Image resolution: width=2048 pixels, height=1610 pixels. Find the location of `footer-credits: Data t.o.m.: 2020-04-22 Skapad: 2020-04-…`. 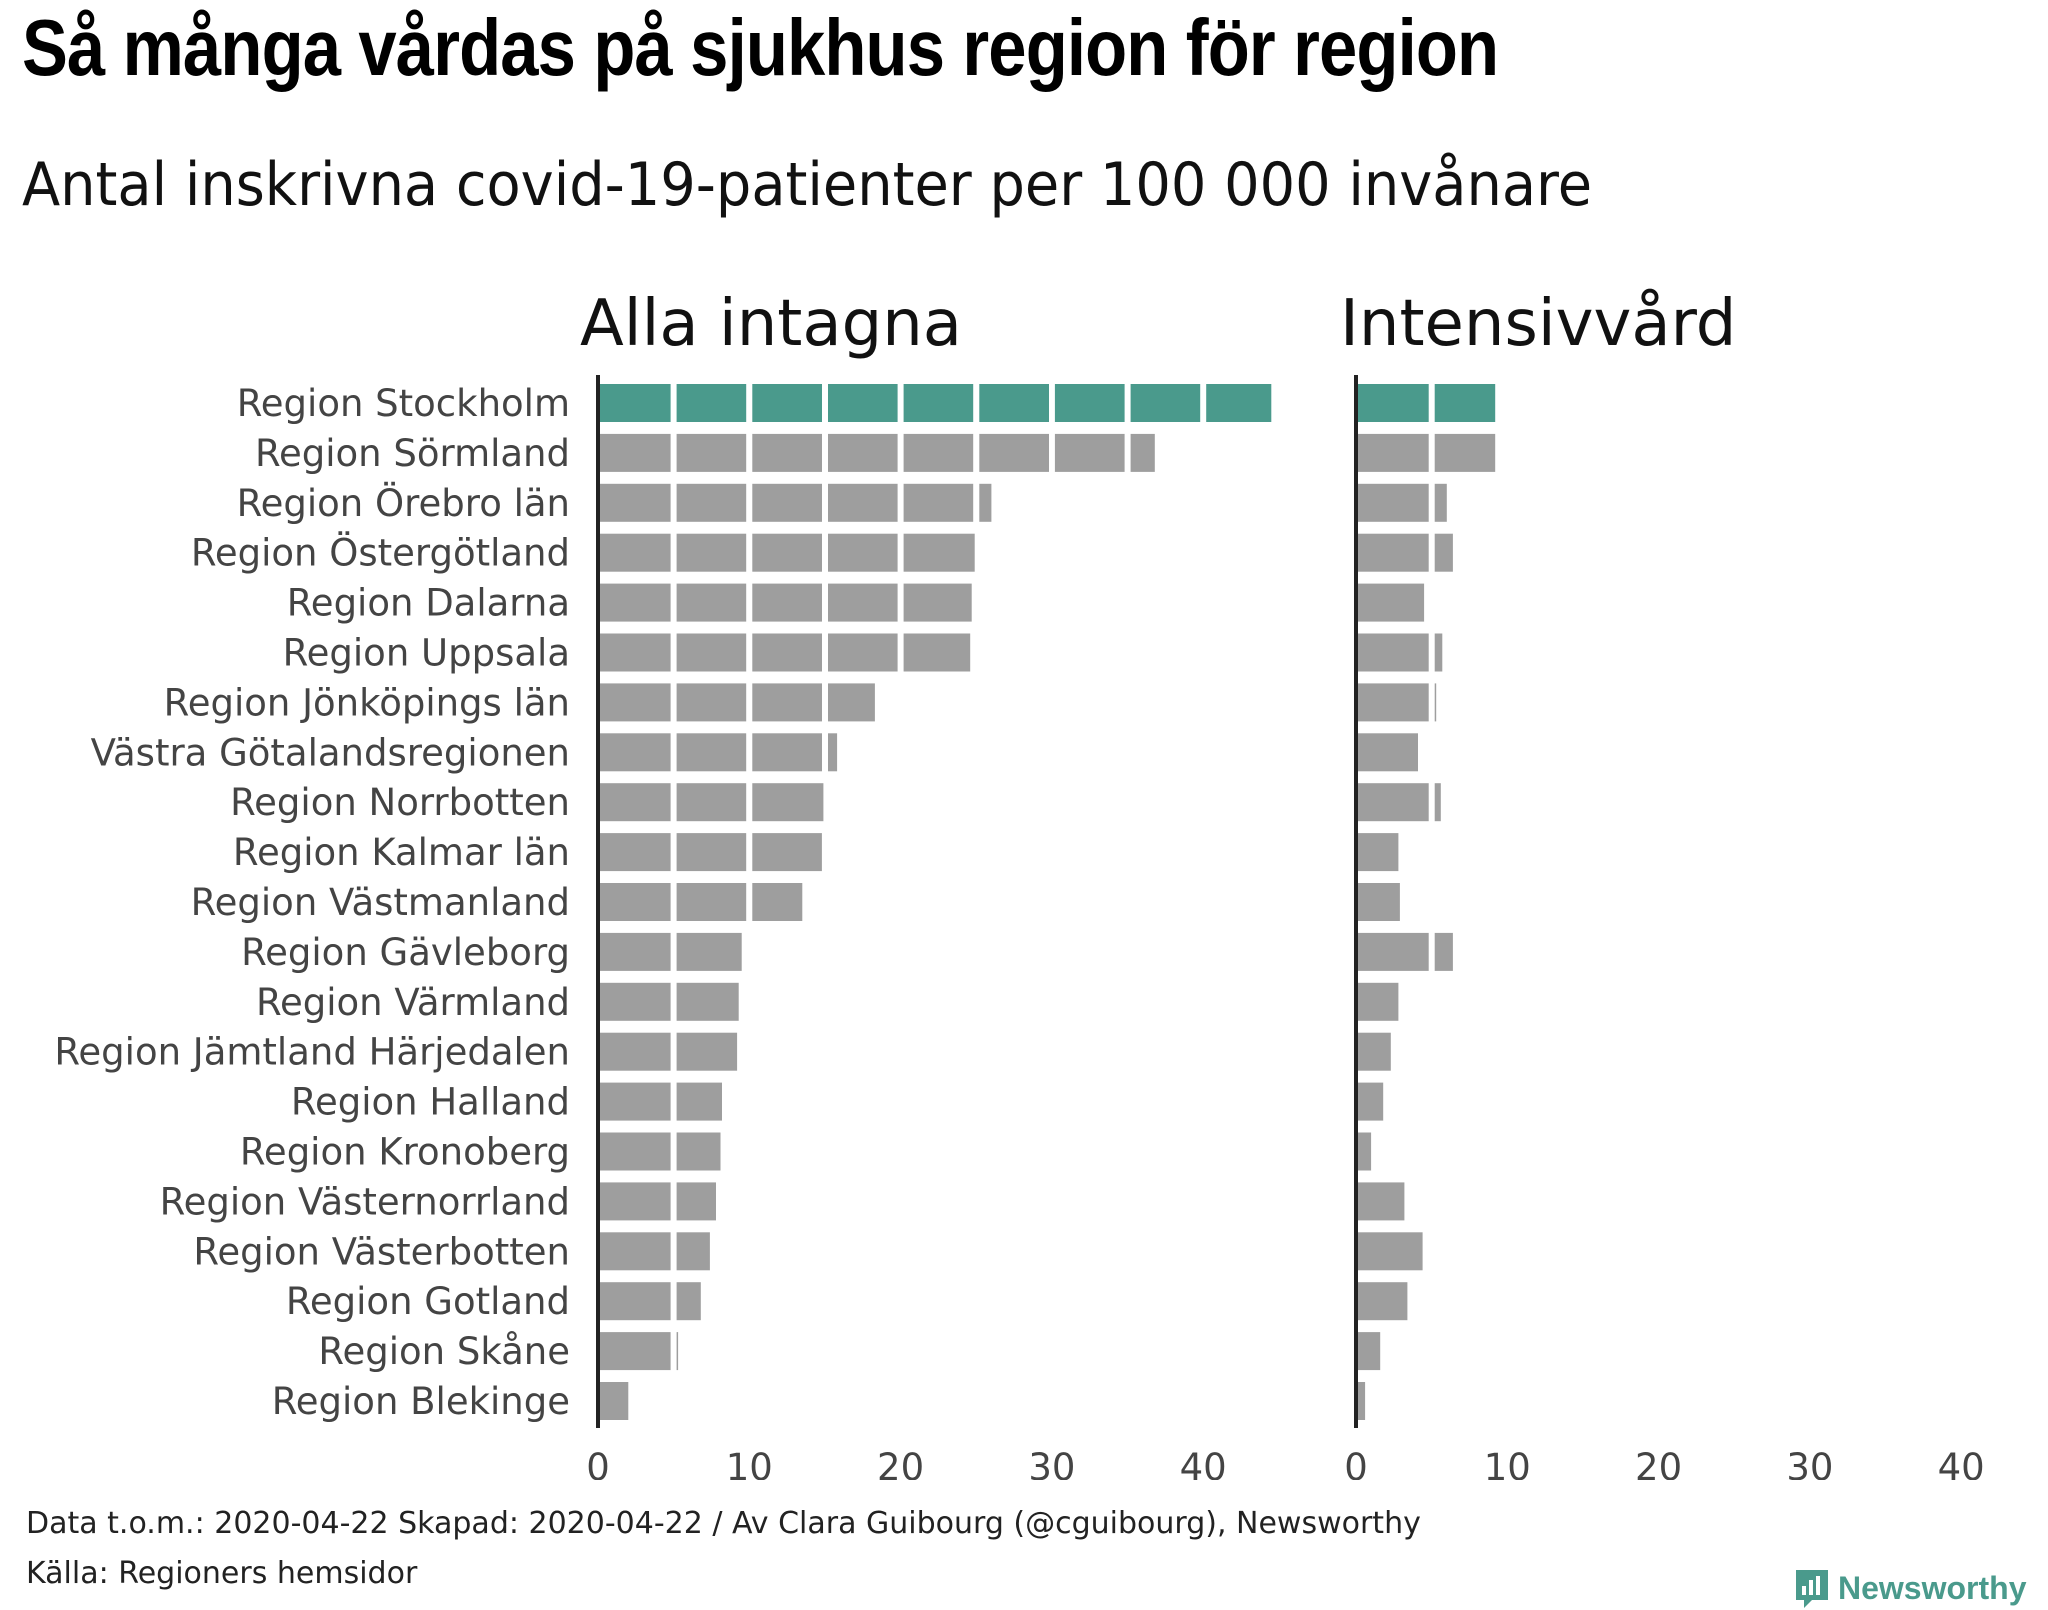

footer-credits: Data t.o.m.: 2020-04-22 Skapad: 2020-04-… is located at coordinates (723, 1523).